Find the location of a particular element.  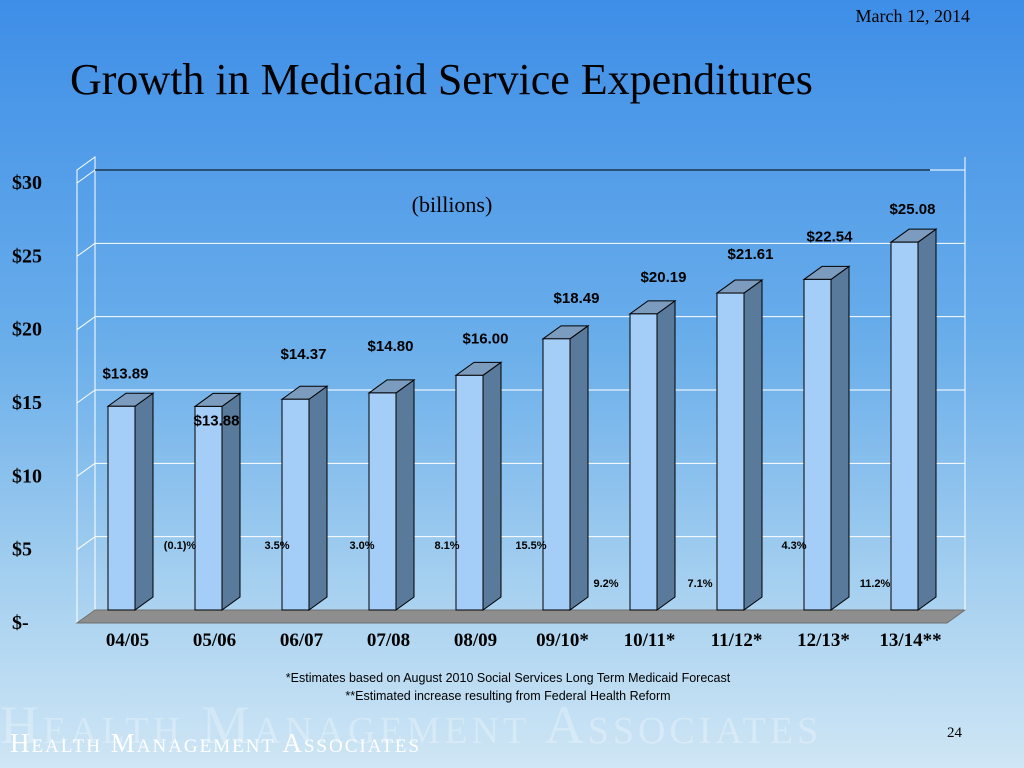

growth-rate-label: 9.2% is located at coordinates (605, 584).